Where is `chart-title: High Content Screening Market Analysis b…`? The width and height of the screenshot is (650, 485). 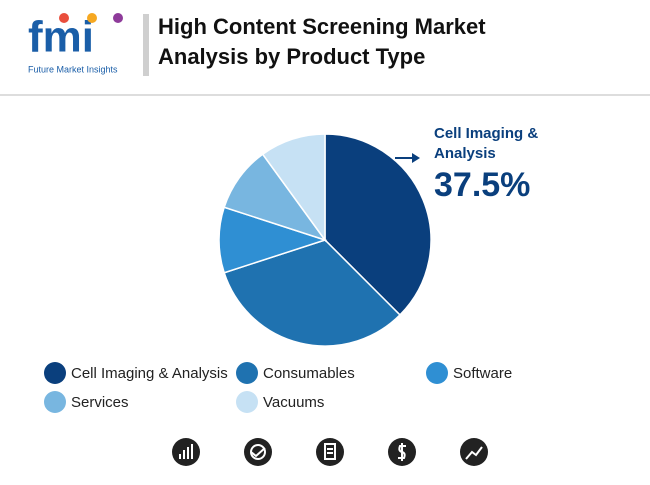
chart-title: High Content Screening Market Analysis b… is located at coordinates (322, 41).